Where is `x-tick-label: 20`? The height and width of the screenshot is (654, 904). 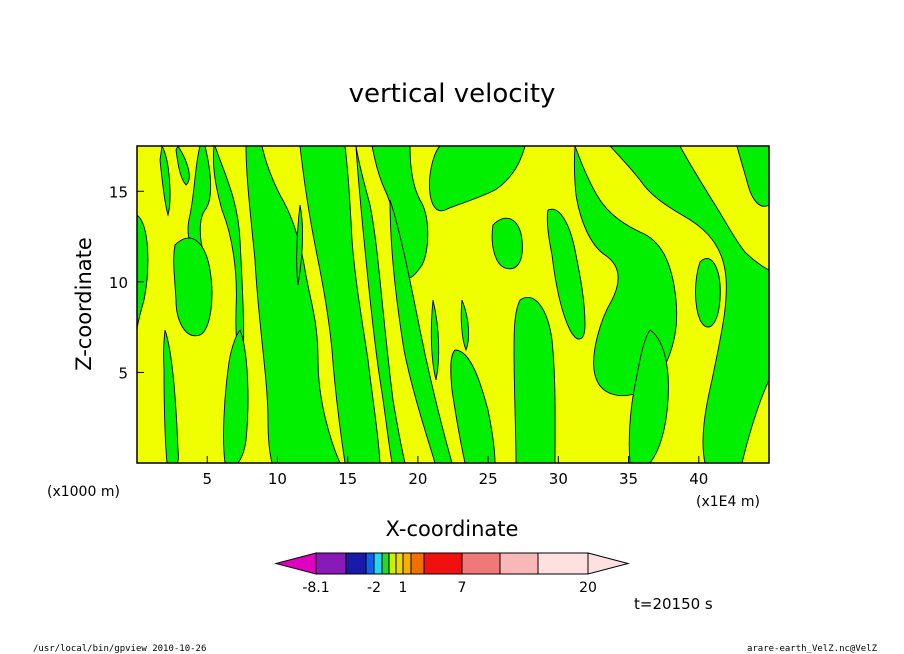 x-tick-label: 20 is located at coordinates (417, 479).